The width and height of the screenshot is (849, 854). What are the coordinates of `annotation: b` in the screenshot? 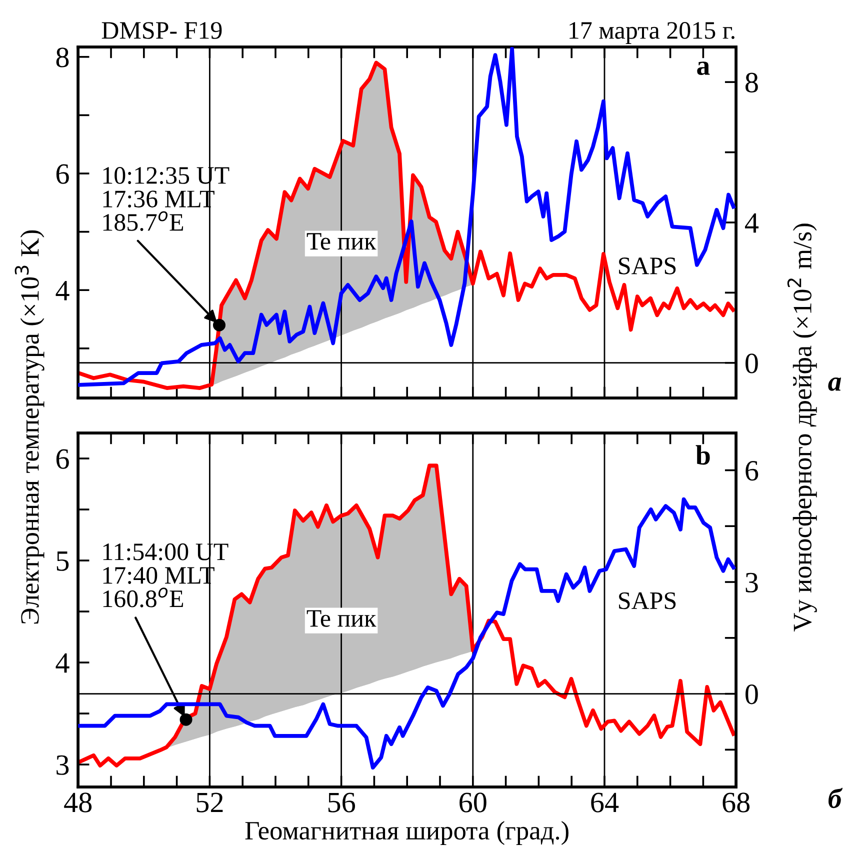 It's located at (703, 455).